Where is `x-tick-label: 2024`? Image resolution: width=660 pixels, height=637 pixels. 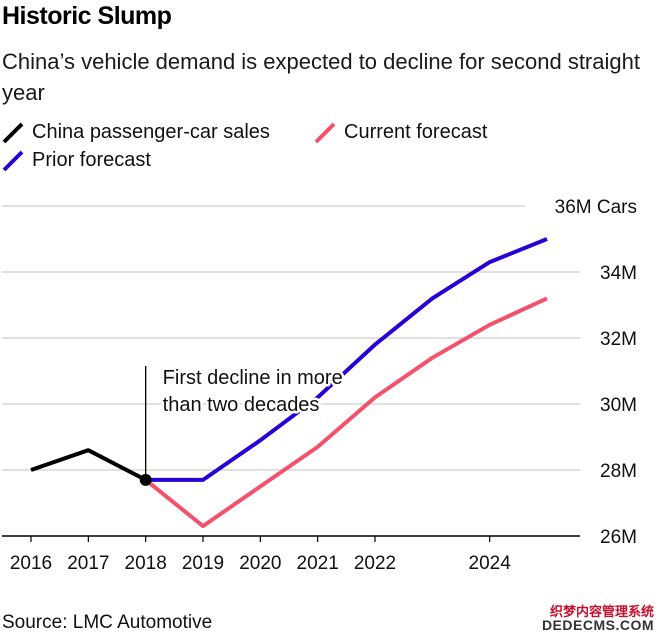
x-tick-label: 2024 is located at coordinates (490, 563).